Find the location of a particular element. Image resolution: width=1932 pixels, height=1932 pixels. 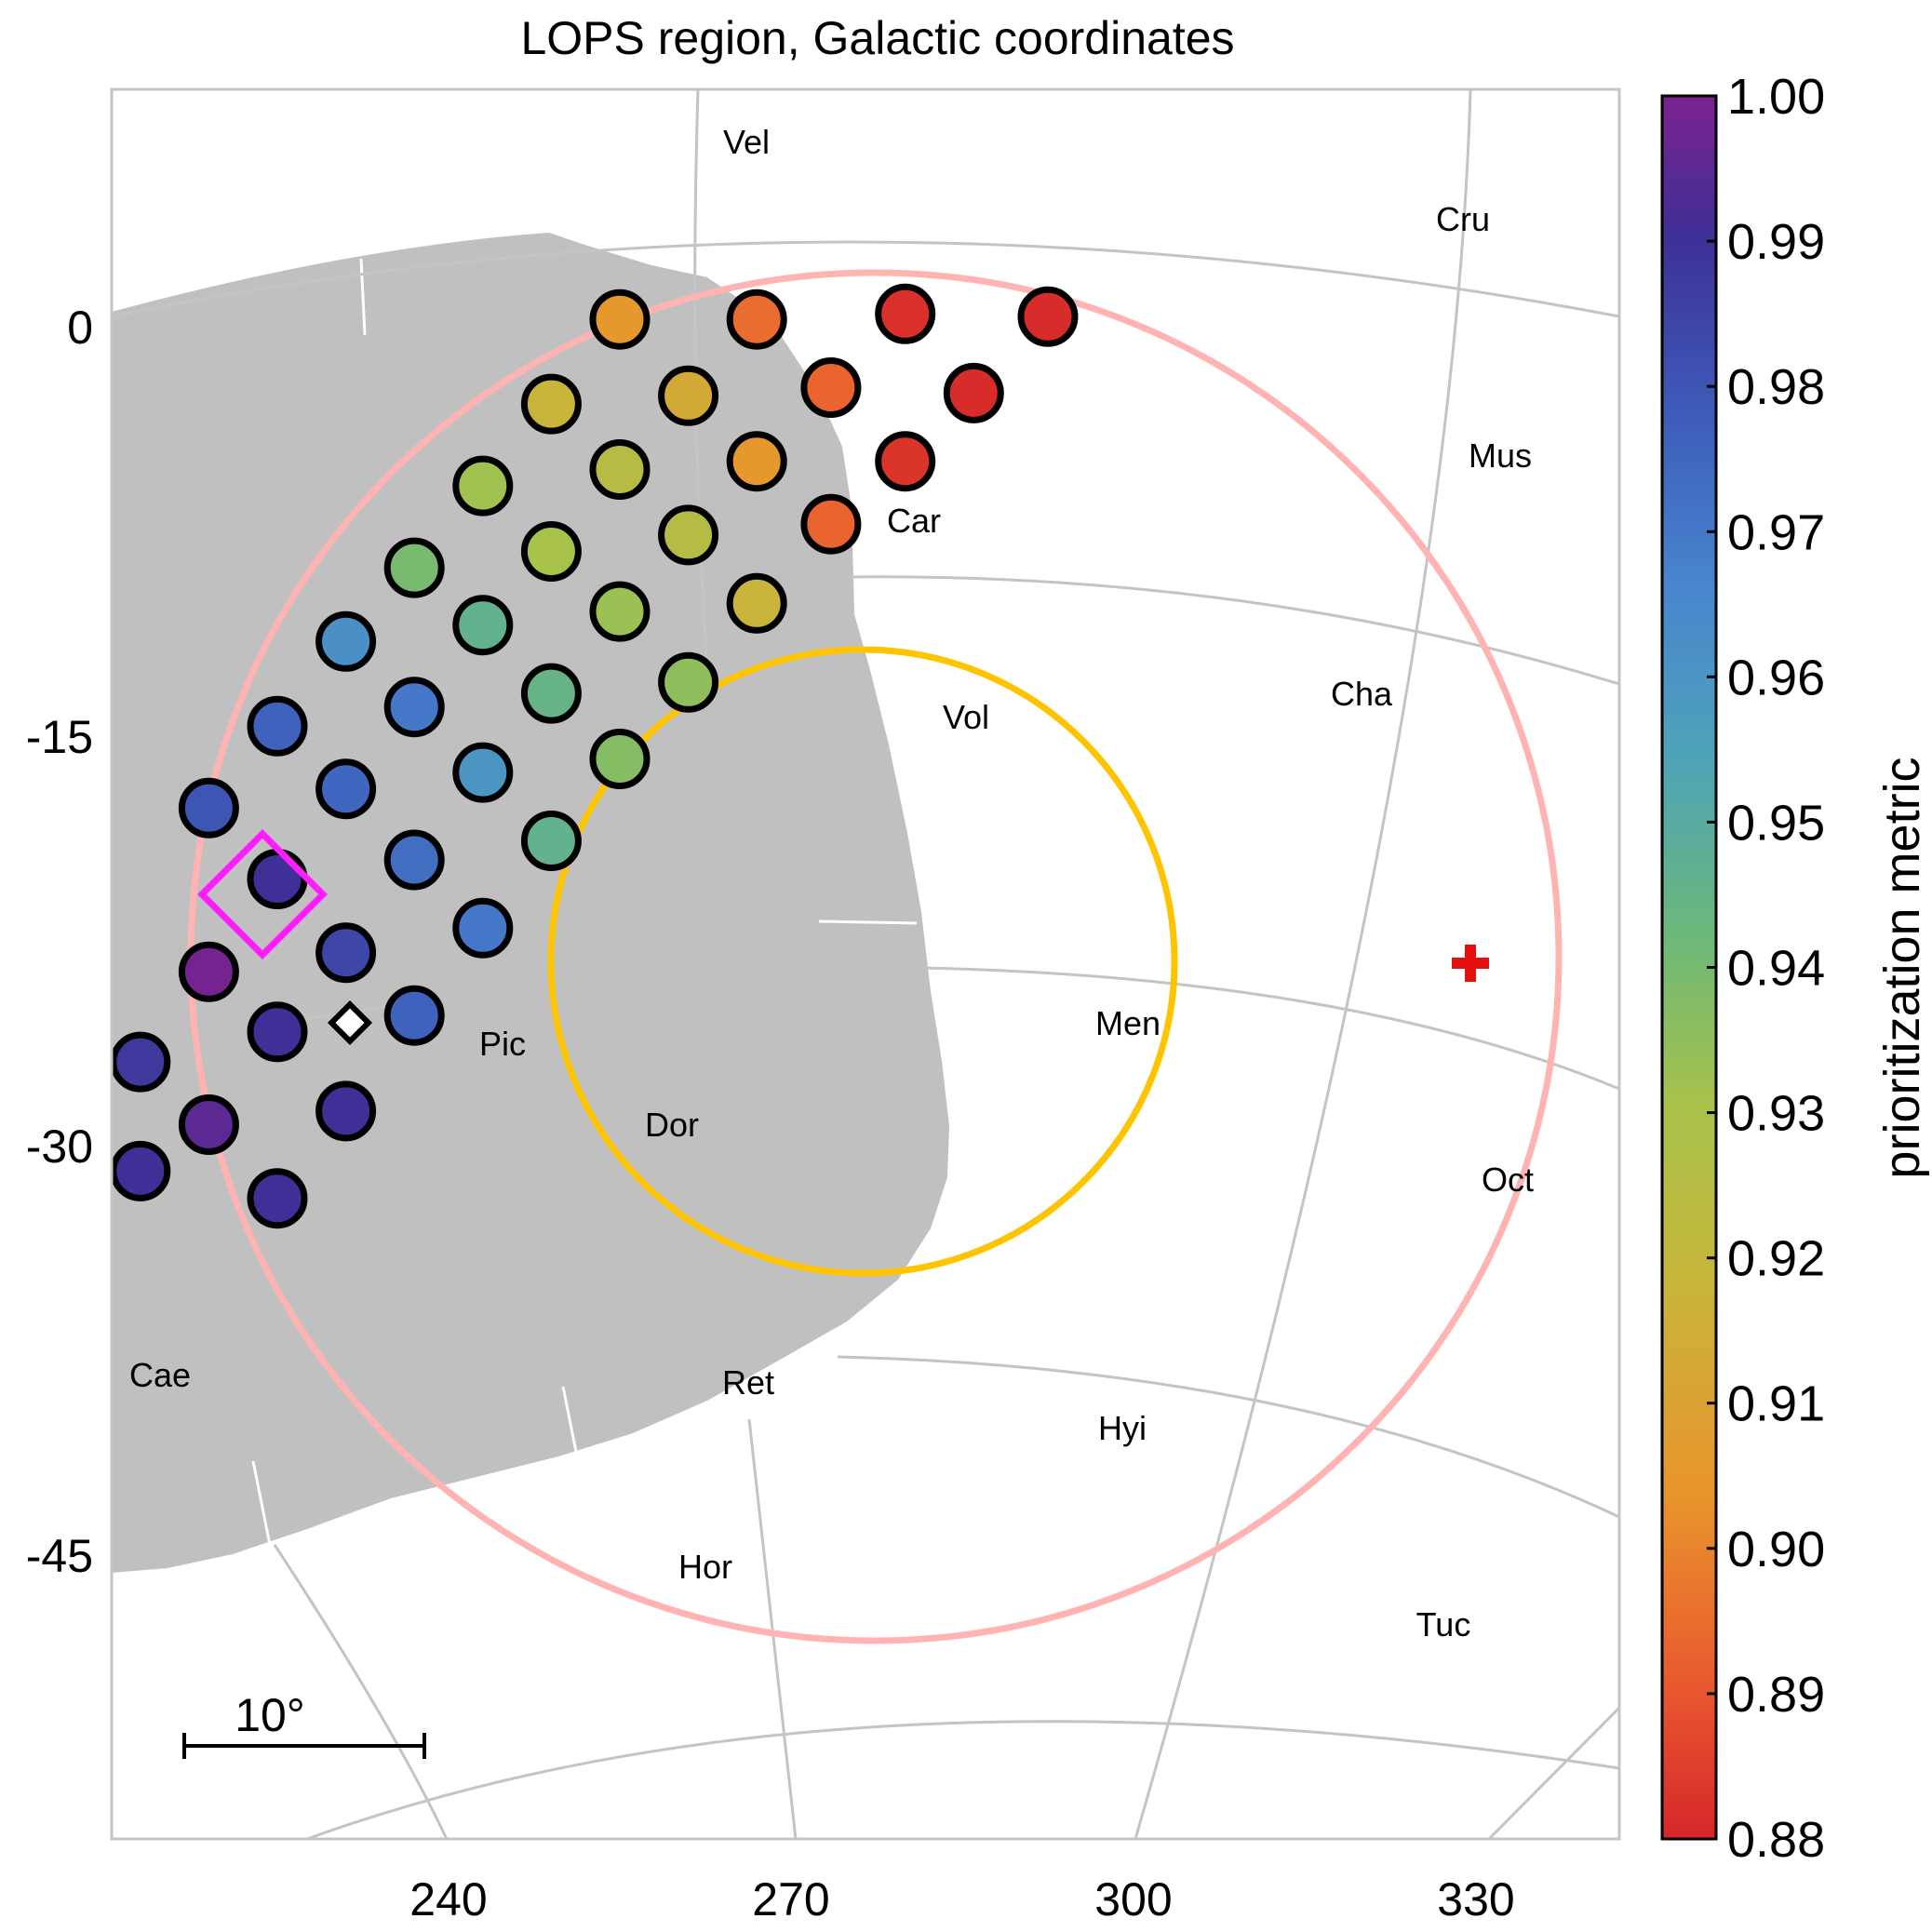

constellation-label-hor: Hor is located at coordinates (705, 1567).